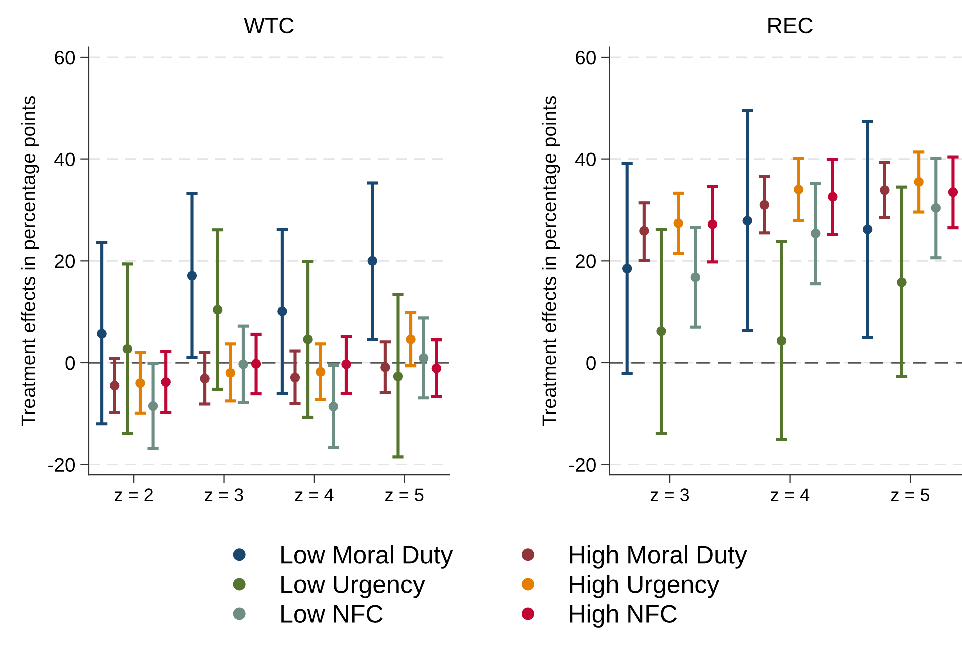 The height and width of the screenshot is (657, 962). Describe the element at coordinates (269, 26) in the screenshot. I see `chart-title: WTC` at that location.